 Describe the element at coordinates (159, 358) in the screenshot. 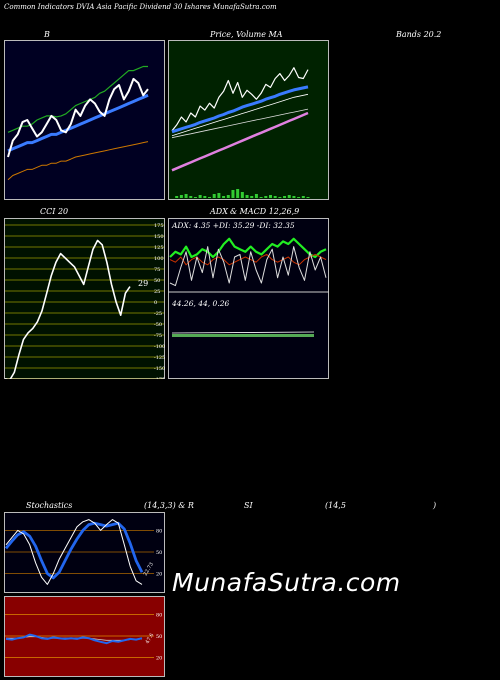

I see `tick-label: -125` at that location.